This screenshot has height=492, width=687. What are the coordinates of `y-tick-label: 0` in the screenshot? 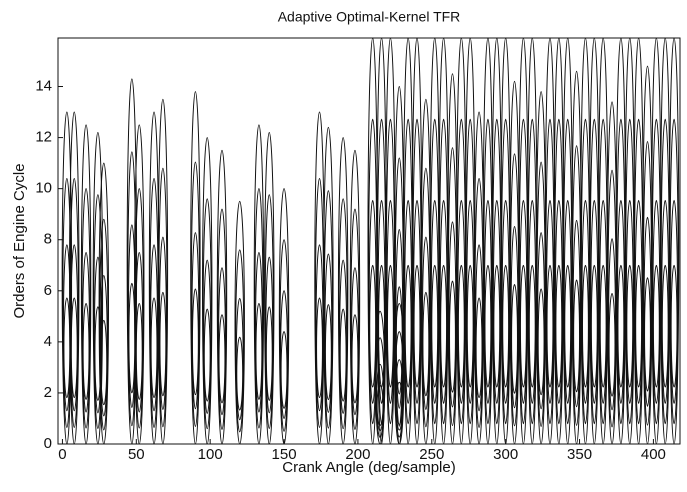 It's located at (48, 443).